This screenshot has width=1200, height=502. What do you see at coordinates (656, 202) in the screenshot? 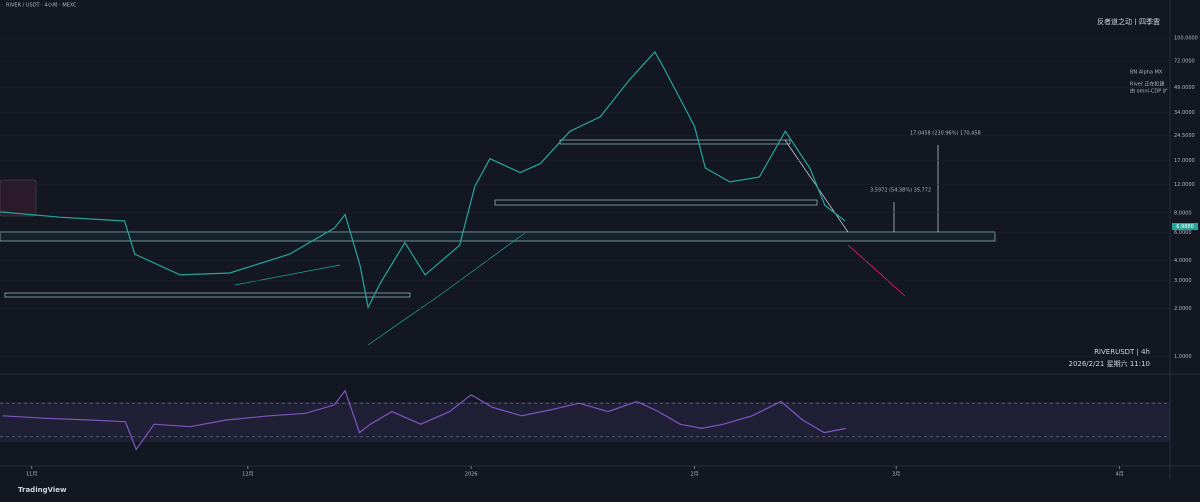
I see `resistance-zone` at bounding box center [656, 202].